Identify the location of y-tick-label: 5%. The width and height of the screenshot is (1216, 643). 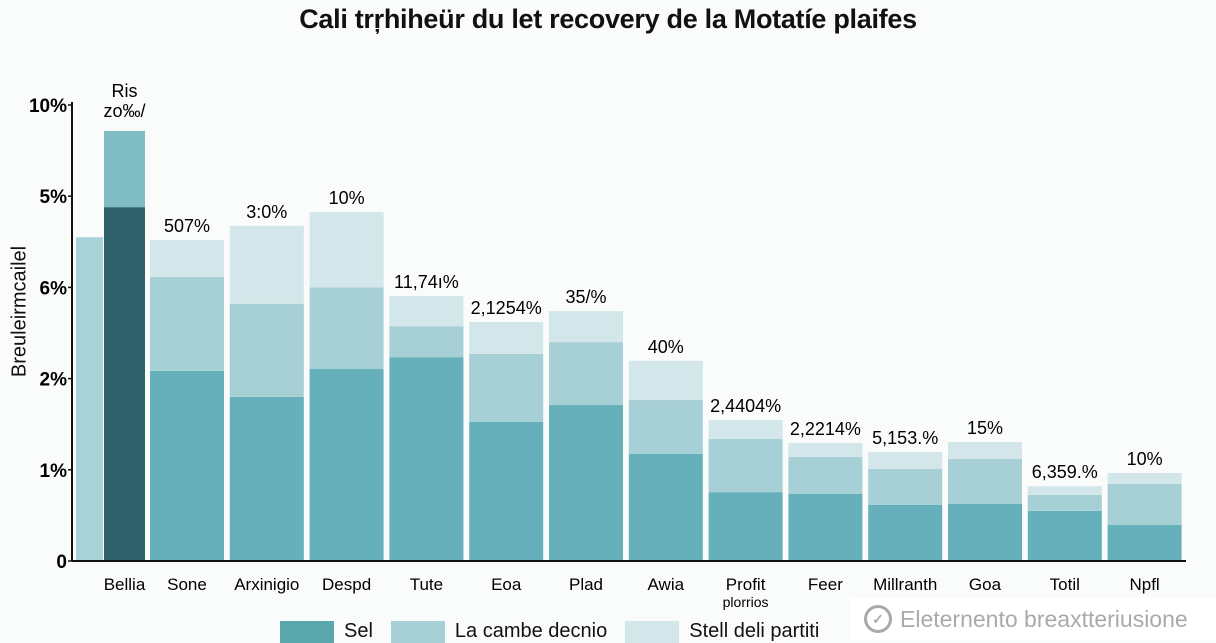
(54, 197).